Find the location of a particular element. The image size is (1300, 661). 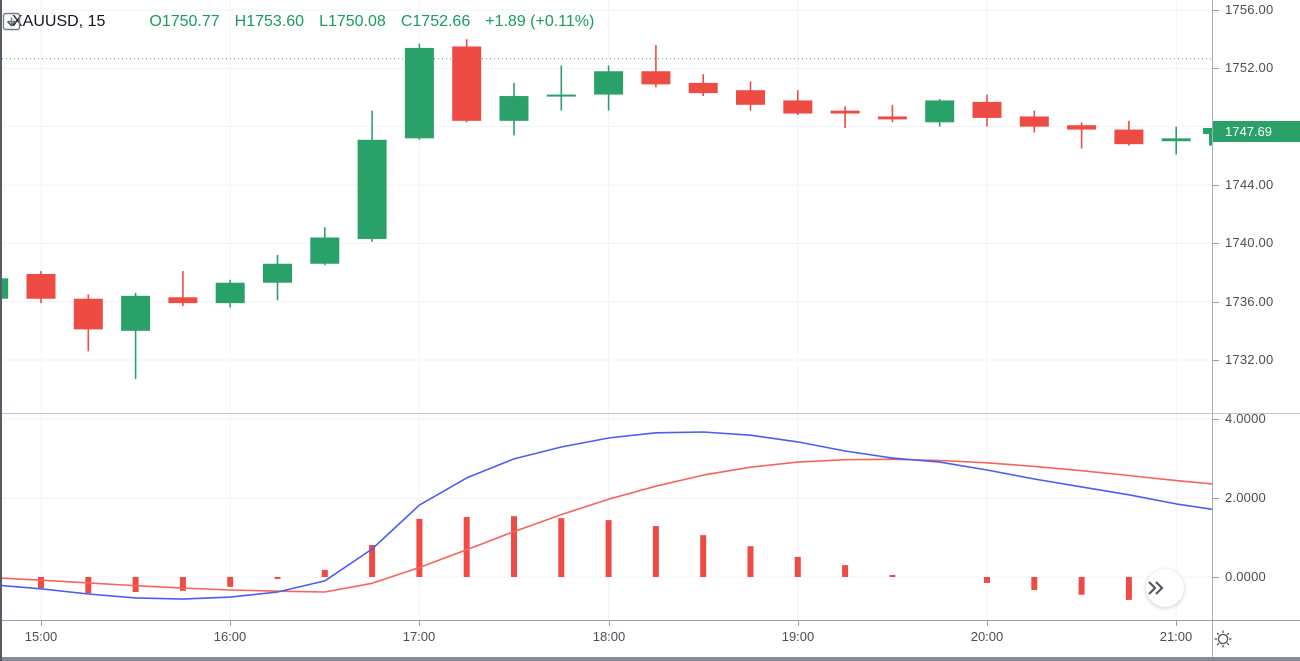

chart-settings-icon is located at coordinates (1223, 639).